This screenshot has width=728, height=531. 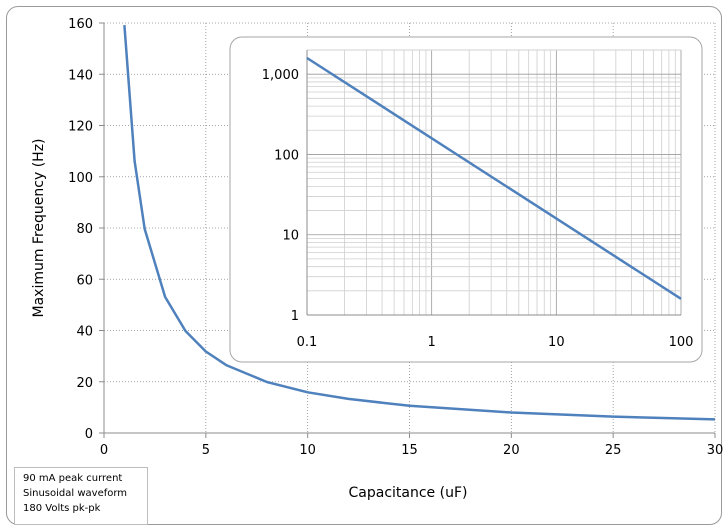 What do you see at coordinates (84, 229) in the screenshot?
I see `main-y-tick-label: 80` at bounding box center [84, 229].